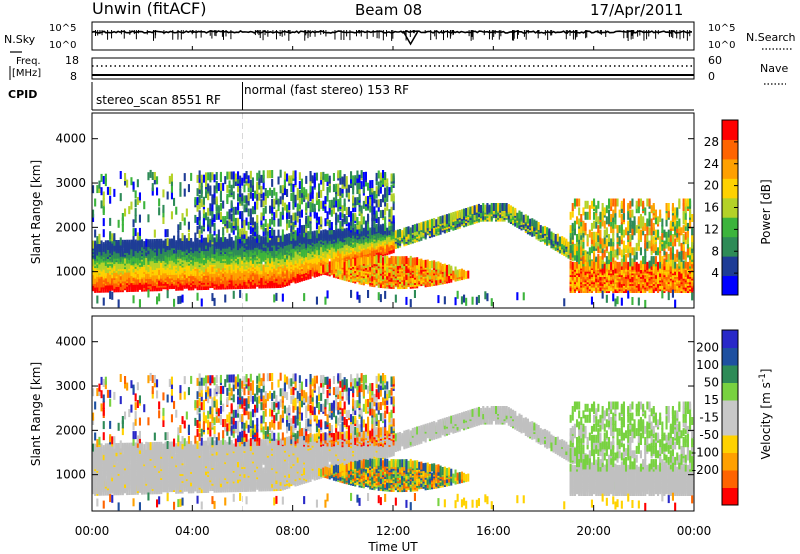  Describe the element at coordinates (771, 37) in the screenshot. I see `nsearch-label: N.Search` at that location.